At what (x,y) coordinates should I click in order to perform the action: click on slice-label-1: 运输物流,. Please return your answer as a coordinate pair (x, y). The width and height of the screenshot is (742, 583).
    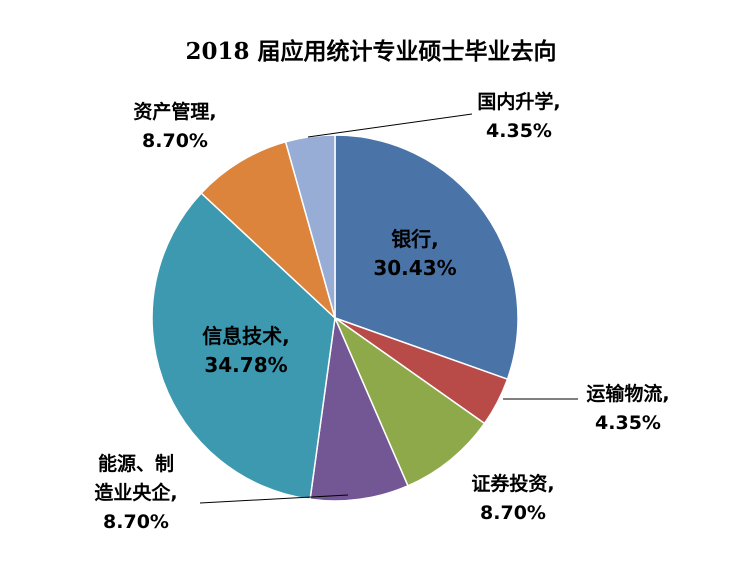
    Looking at the image, I should click on (627, 393).